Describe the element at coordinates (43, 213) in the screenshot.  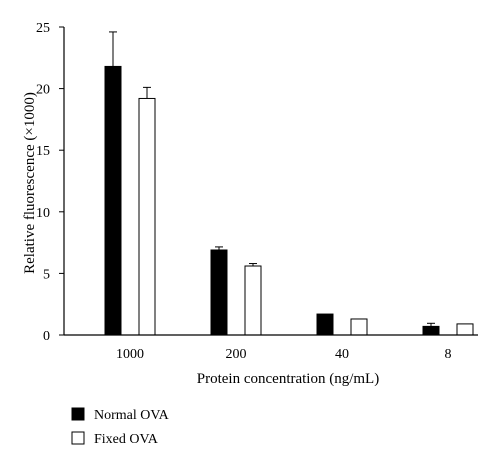
I see `y-tick-label-10: 10` at that location.